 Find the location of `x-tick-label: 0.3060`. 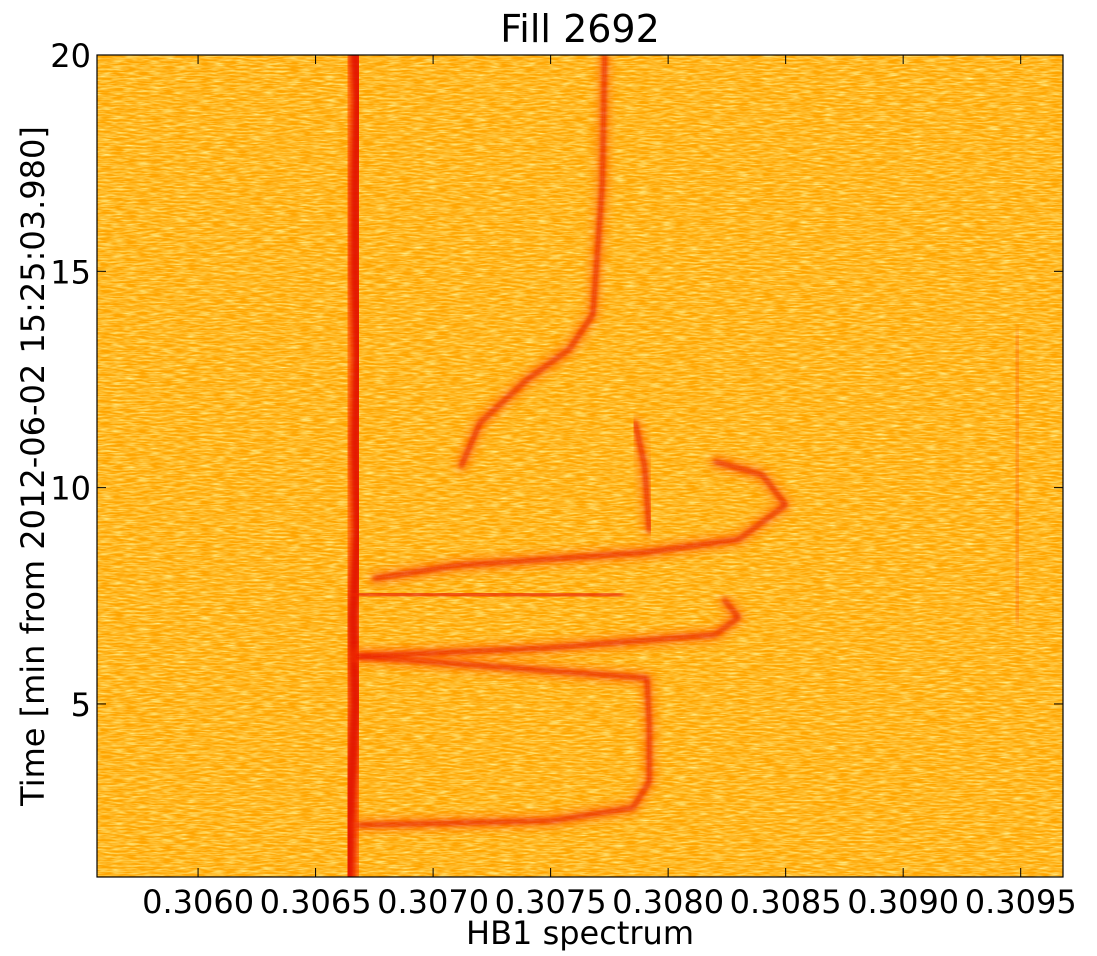

x-tick-label: 0.3060 is located at coordinates (198, 902).